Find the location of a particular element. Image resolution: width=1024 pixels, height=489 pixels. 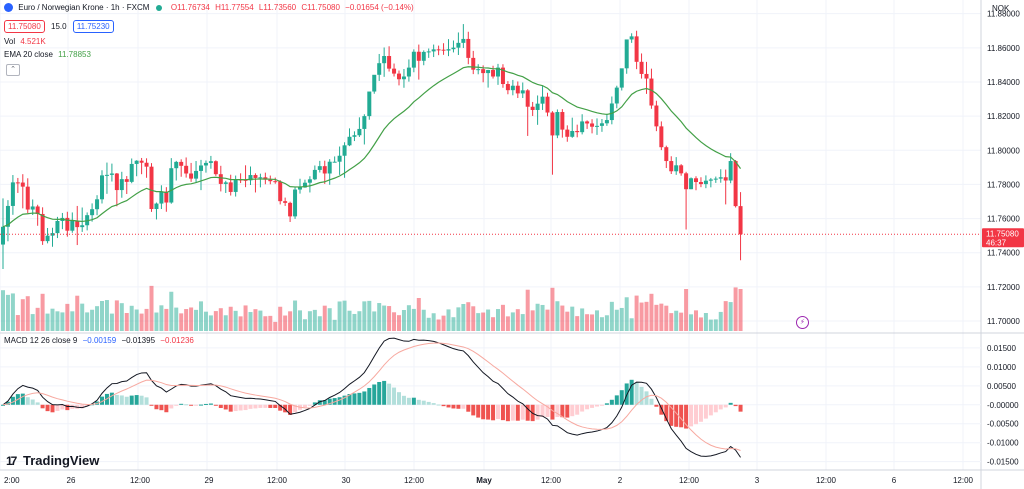

time-tick-11: 3 is located at coordinates (757, 480).